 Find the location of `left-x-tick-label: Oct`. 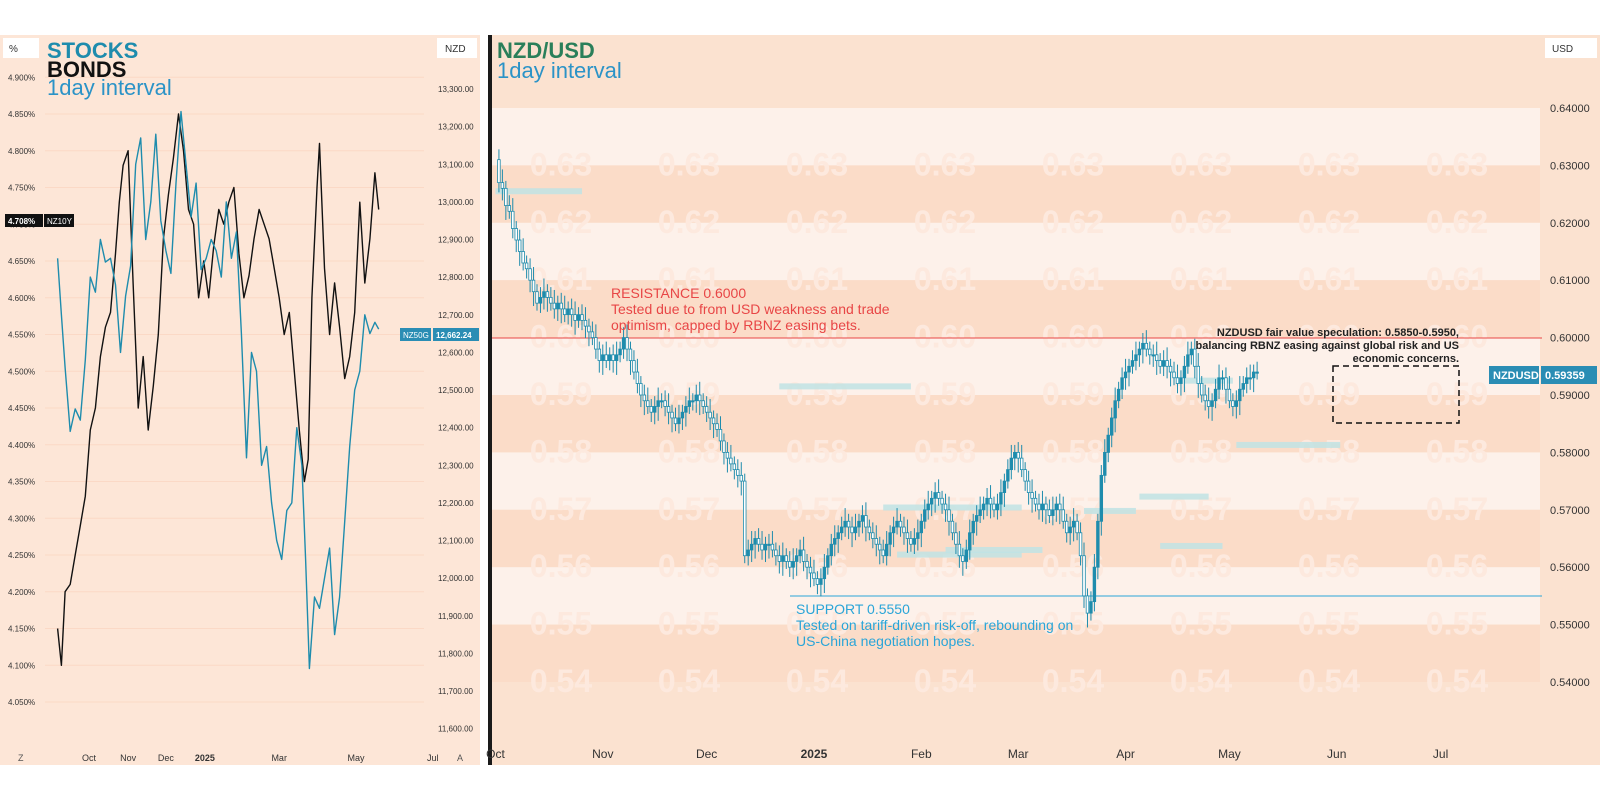

left-x-tick-label: Oct is located at coordinates (89, 758).